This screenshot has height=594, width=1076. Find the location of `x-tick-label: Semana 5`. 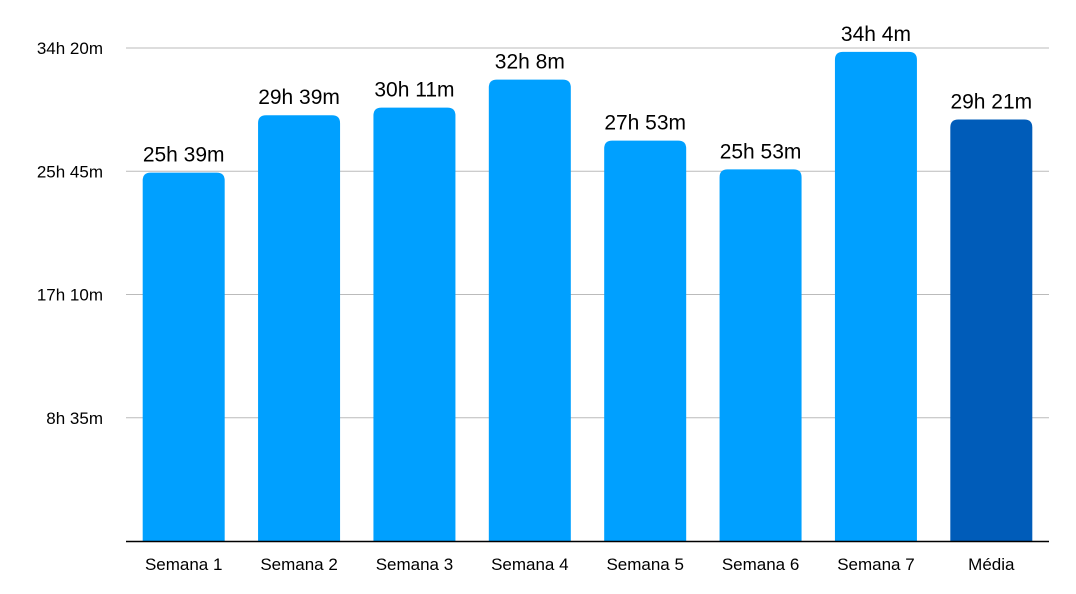

x-tick-label: Semana 5 is located at coordinates (645, 564).